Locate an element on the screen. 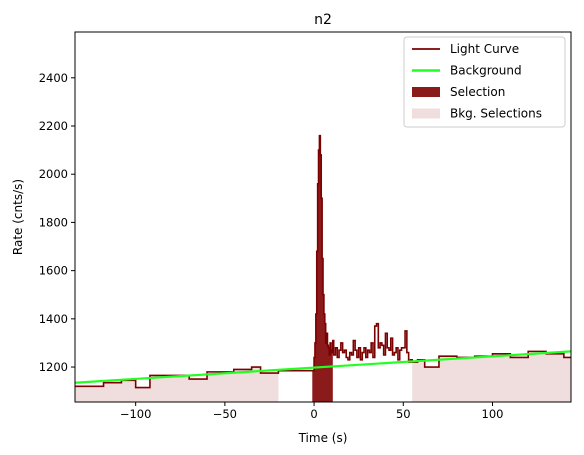  y-tick-label: 2200 is located at coordinates (53, 126).